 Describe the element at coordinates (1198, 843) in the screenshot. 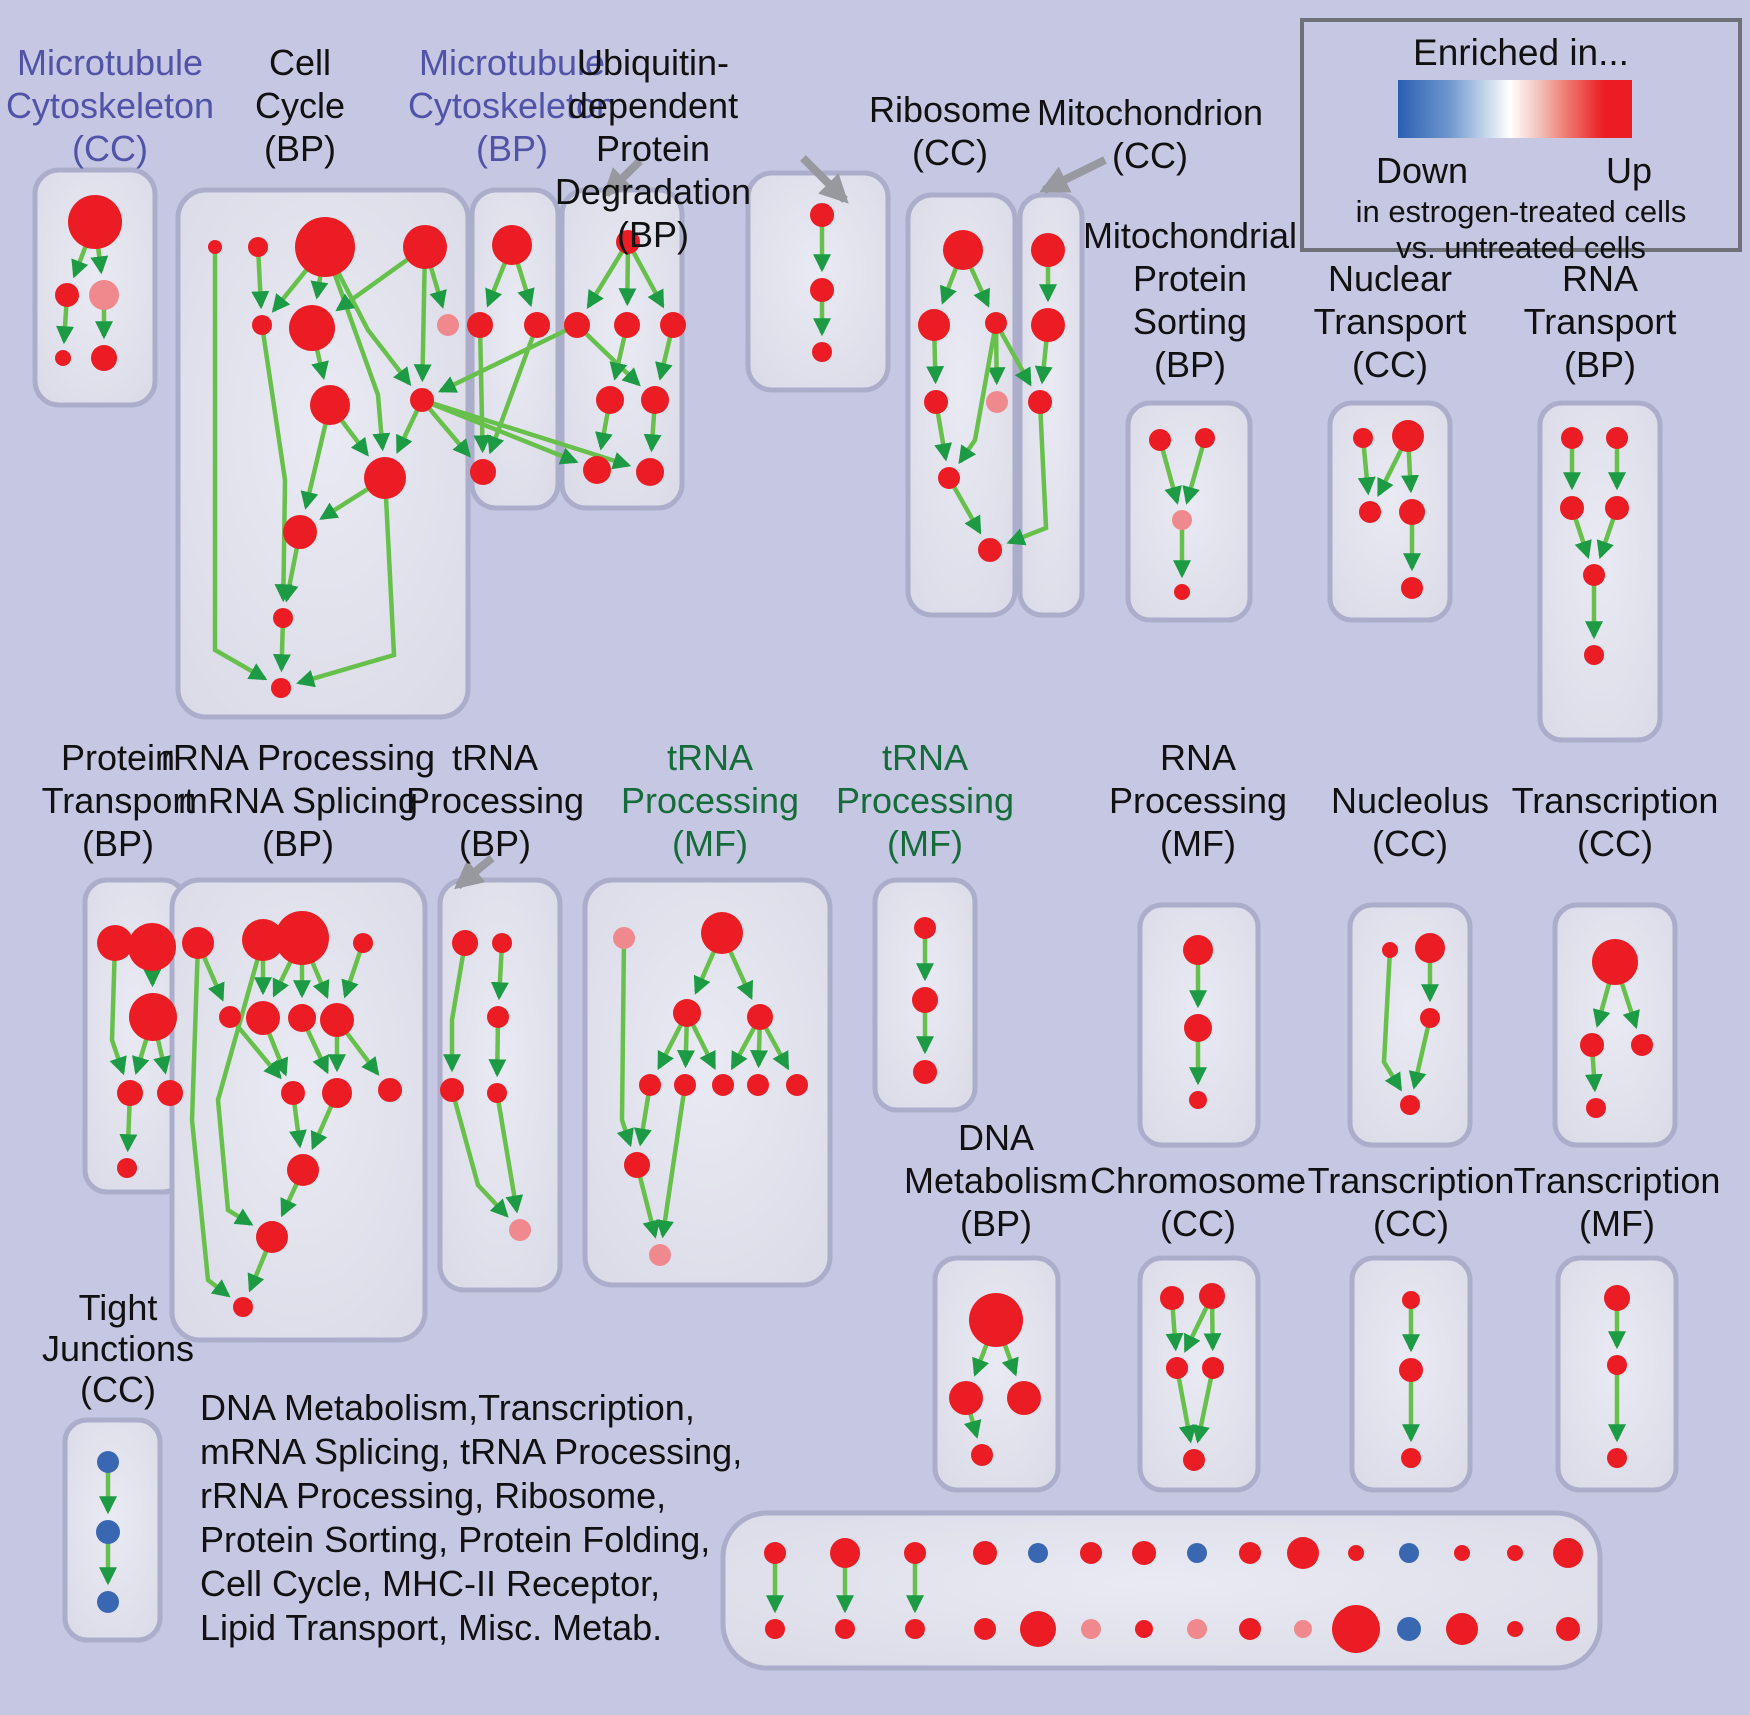

I see `cluster-label-rna-processing-mf-line3: (MF)` at that location.